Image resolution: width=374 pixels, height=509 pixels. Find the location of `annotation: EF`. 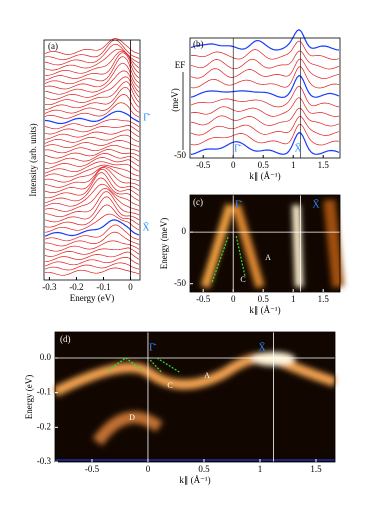

annotation: EF is located at coordinates (180, 65).